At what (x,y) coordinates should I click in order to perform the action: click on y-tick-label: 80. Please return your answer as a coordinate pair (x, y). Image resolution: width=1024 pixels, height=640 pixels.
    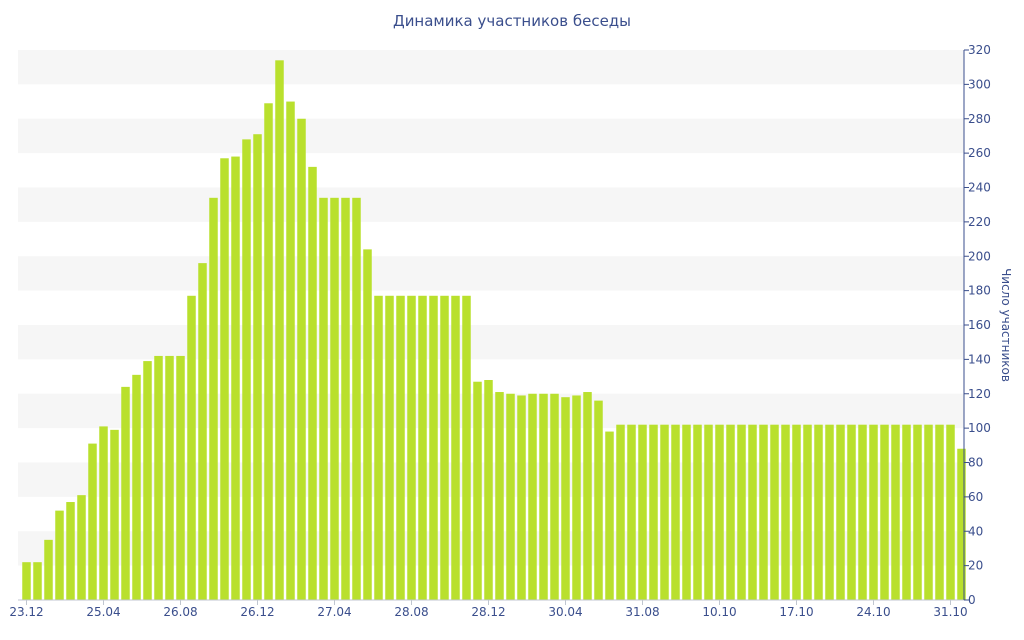
    Looking at the image, I should click on (975, 463).